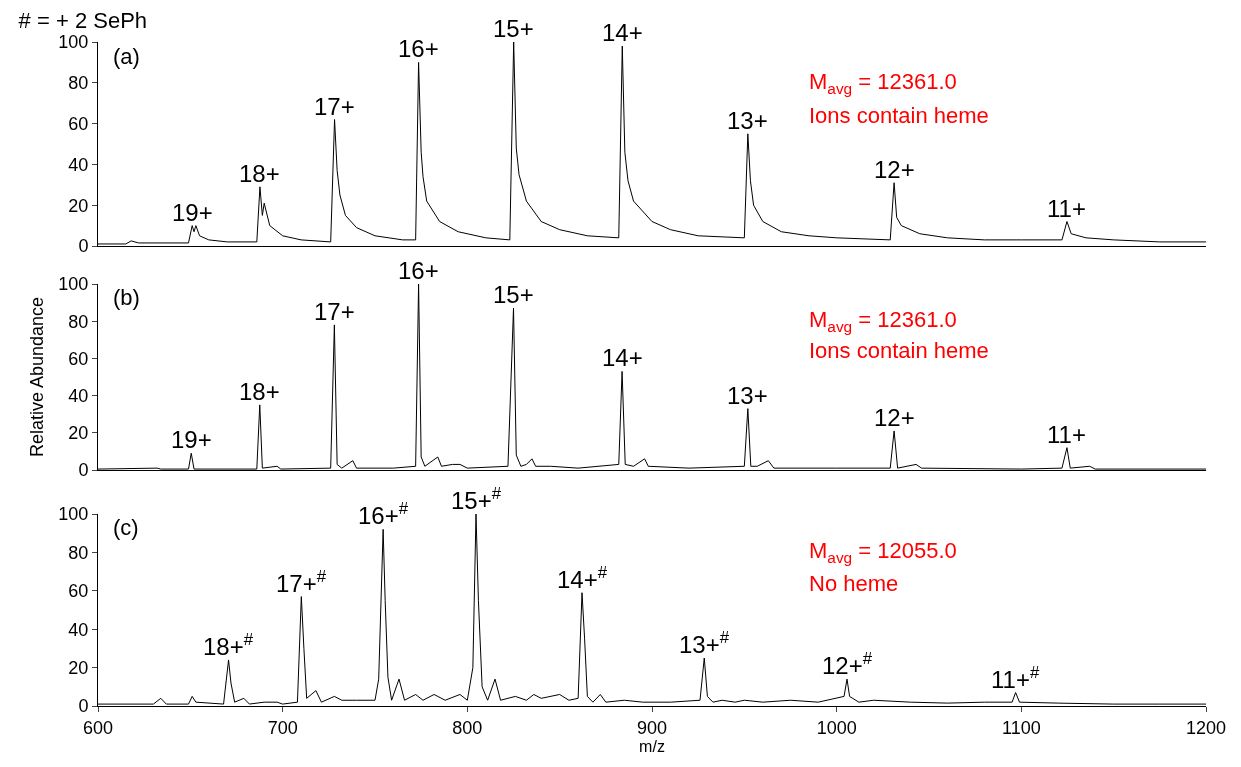 Image resolution: width=1241 pixels, height=767 pixels. Describe the element at coordinates (228, 645) in the screenshot. I see `annotation: 18+$^{#}$` at that location.